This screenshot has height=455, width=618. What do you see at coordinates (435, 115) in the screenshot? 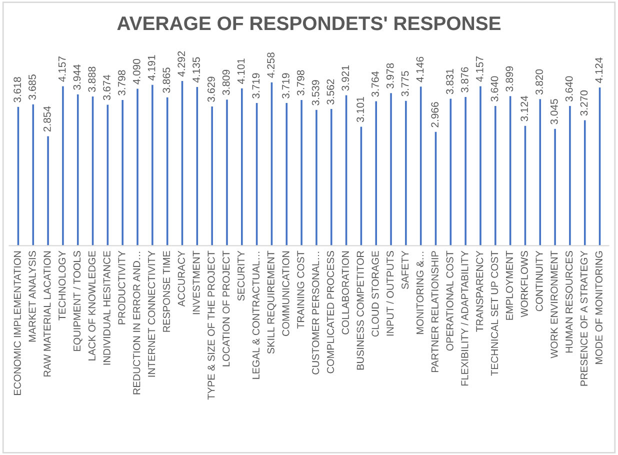
I see `data-label: 2.966` at bounding box center [435, 115].